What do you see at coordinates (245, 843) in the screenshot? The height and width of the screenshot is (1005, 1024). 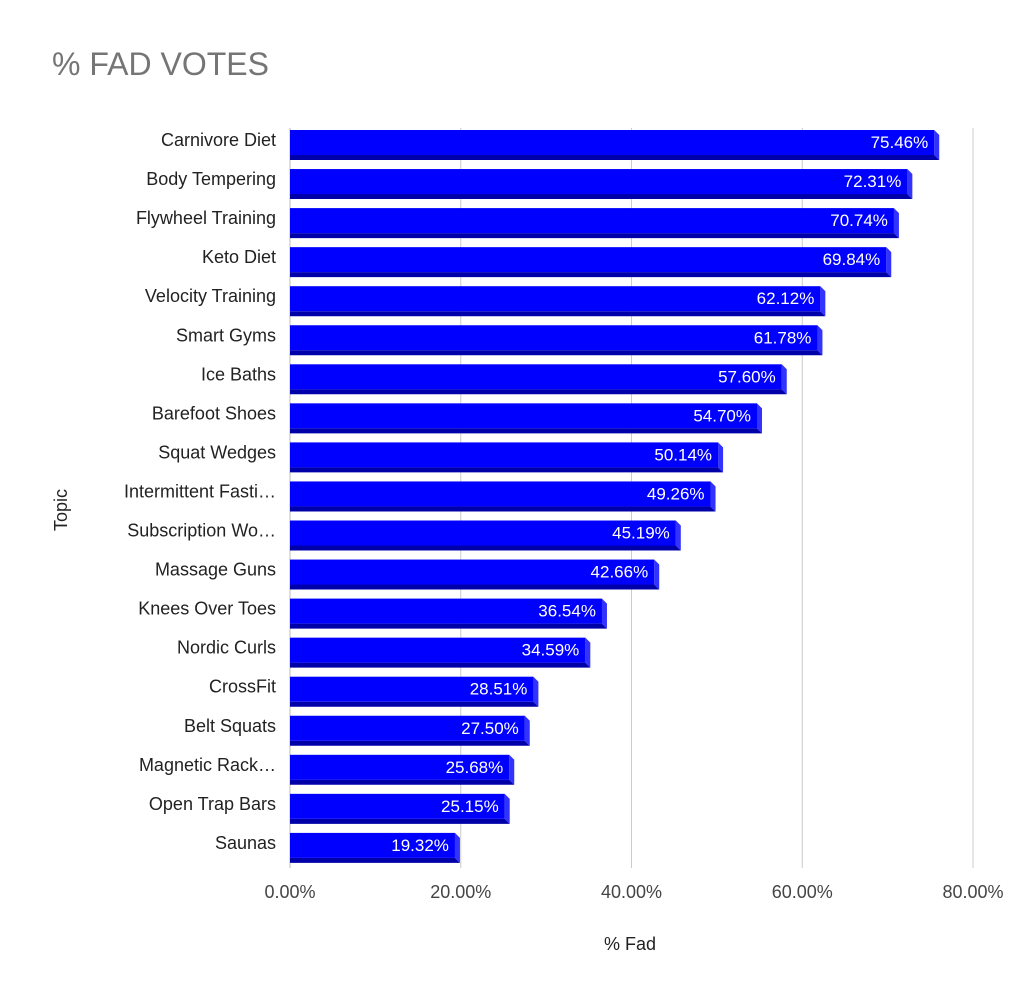 I see `category-label: Saunas` at bounding box center [245, 843].